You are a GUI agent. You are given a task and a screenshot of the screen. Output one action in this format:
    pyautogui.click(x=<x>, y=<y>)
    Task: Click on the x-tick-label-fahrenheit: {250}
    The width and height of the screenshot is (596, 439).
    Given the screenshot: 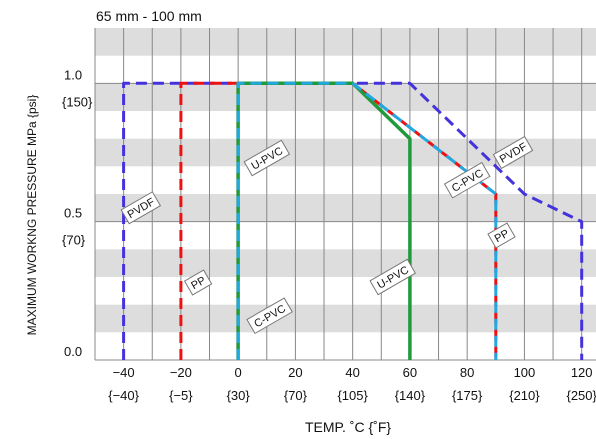 What is the action you would take?
    pyautogui.click(x=581, y=395)
    